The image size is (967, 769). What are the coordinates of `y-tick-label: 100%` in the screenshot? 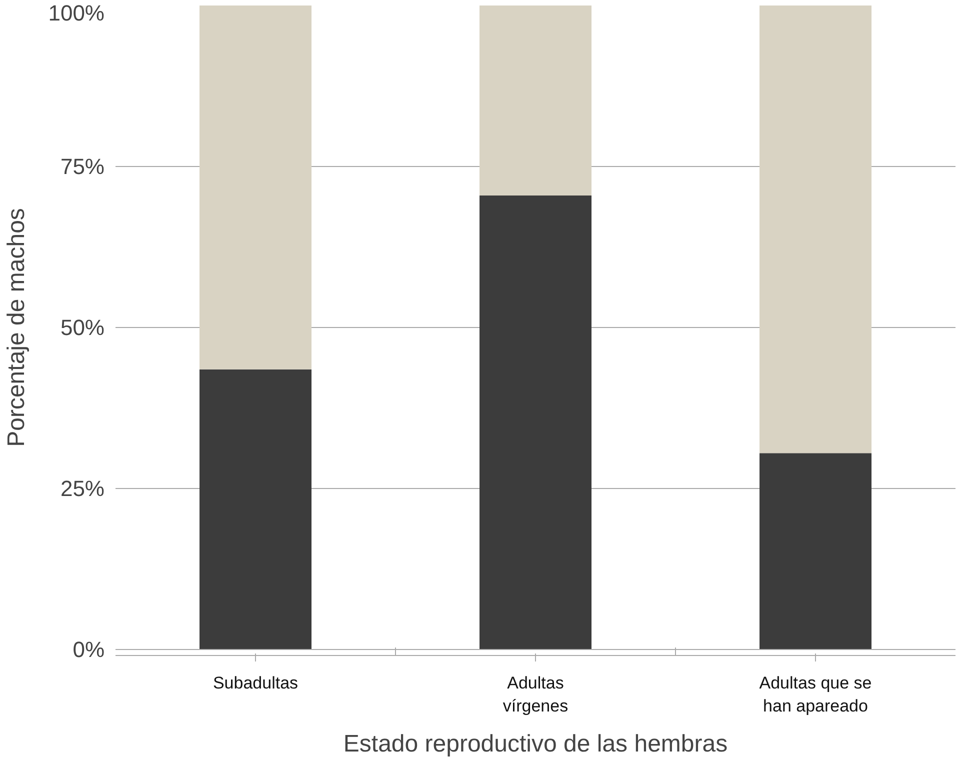 It's located at (76, 13).